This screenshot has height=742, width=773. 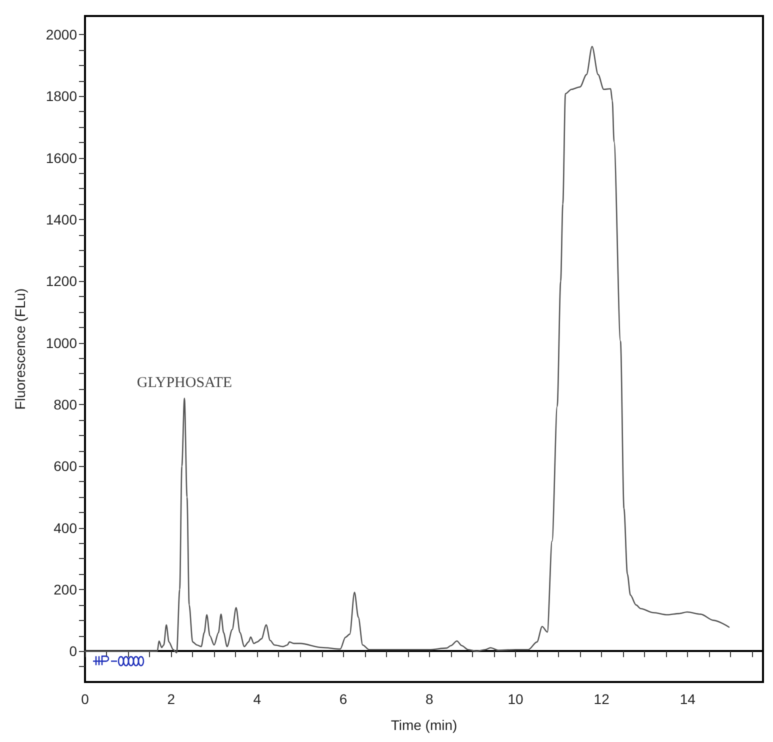 I want to click on x-tick-label: 0, so click(x=85, y=699).